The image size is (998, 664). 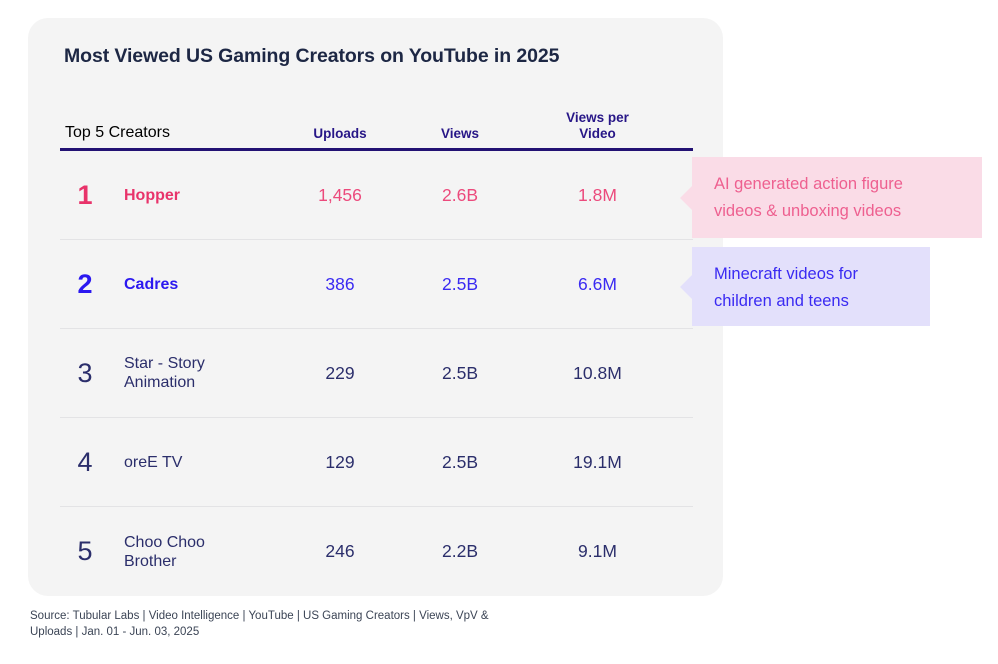 I want to click on source-note-line2: Uploads | Jan. 01 - Jun. 03, 2025, so click(x=115, y=631).